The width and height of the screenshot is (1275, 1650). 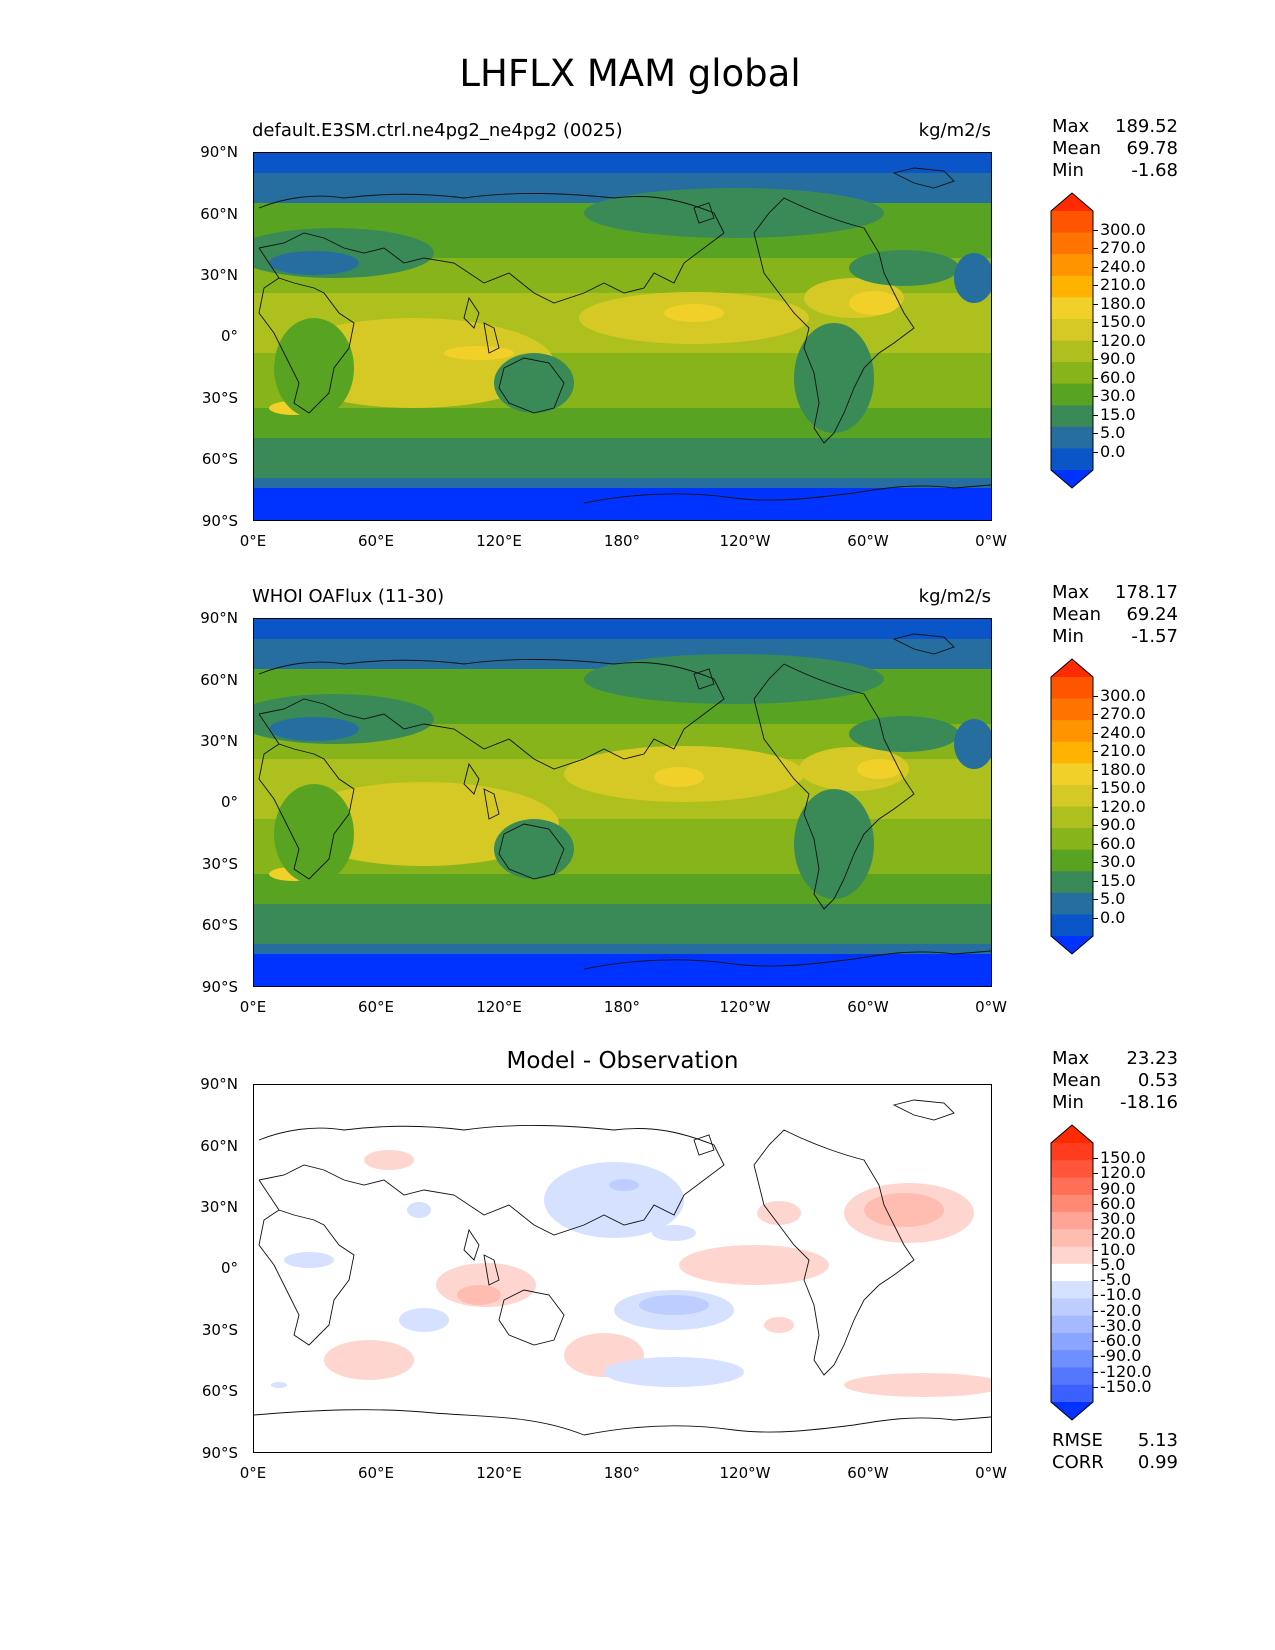 I want to click on panel1-lon-tick: 60°W, so click(x=868, y=541).